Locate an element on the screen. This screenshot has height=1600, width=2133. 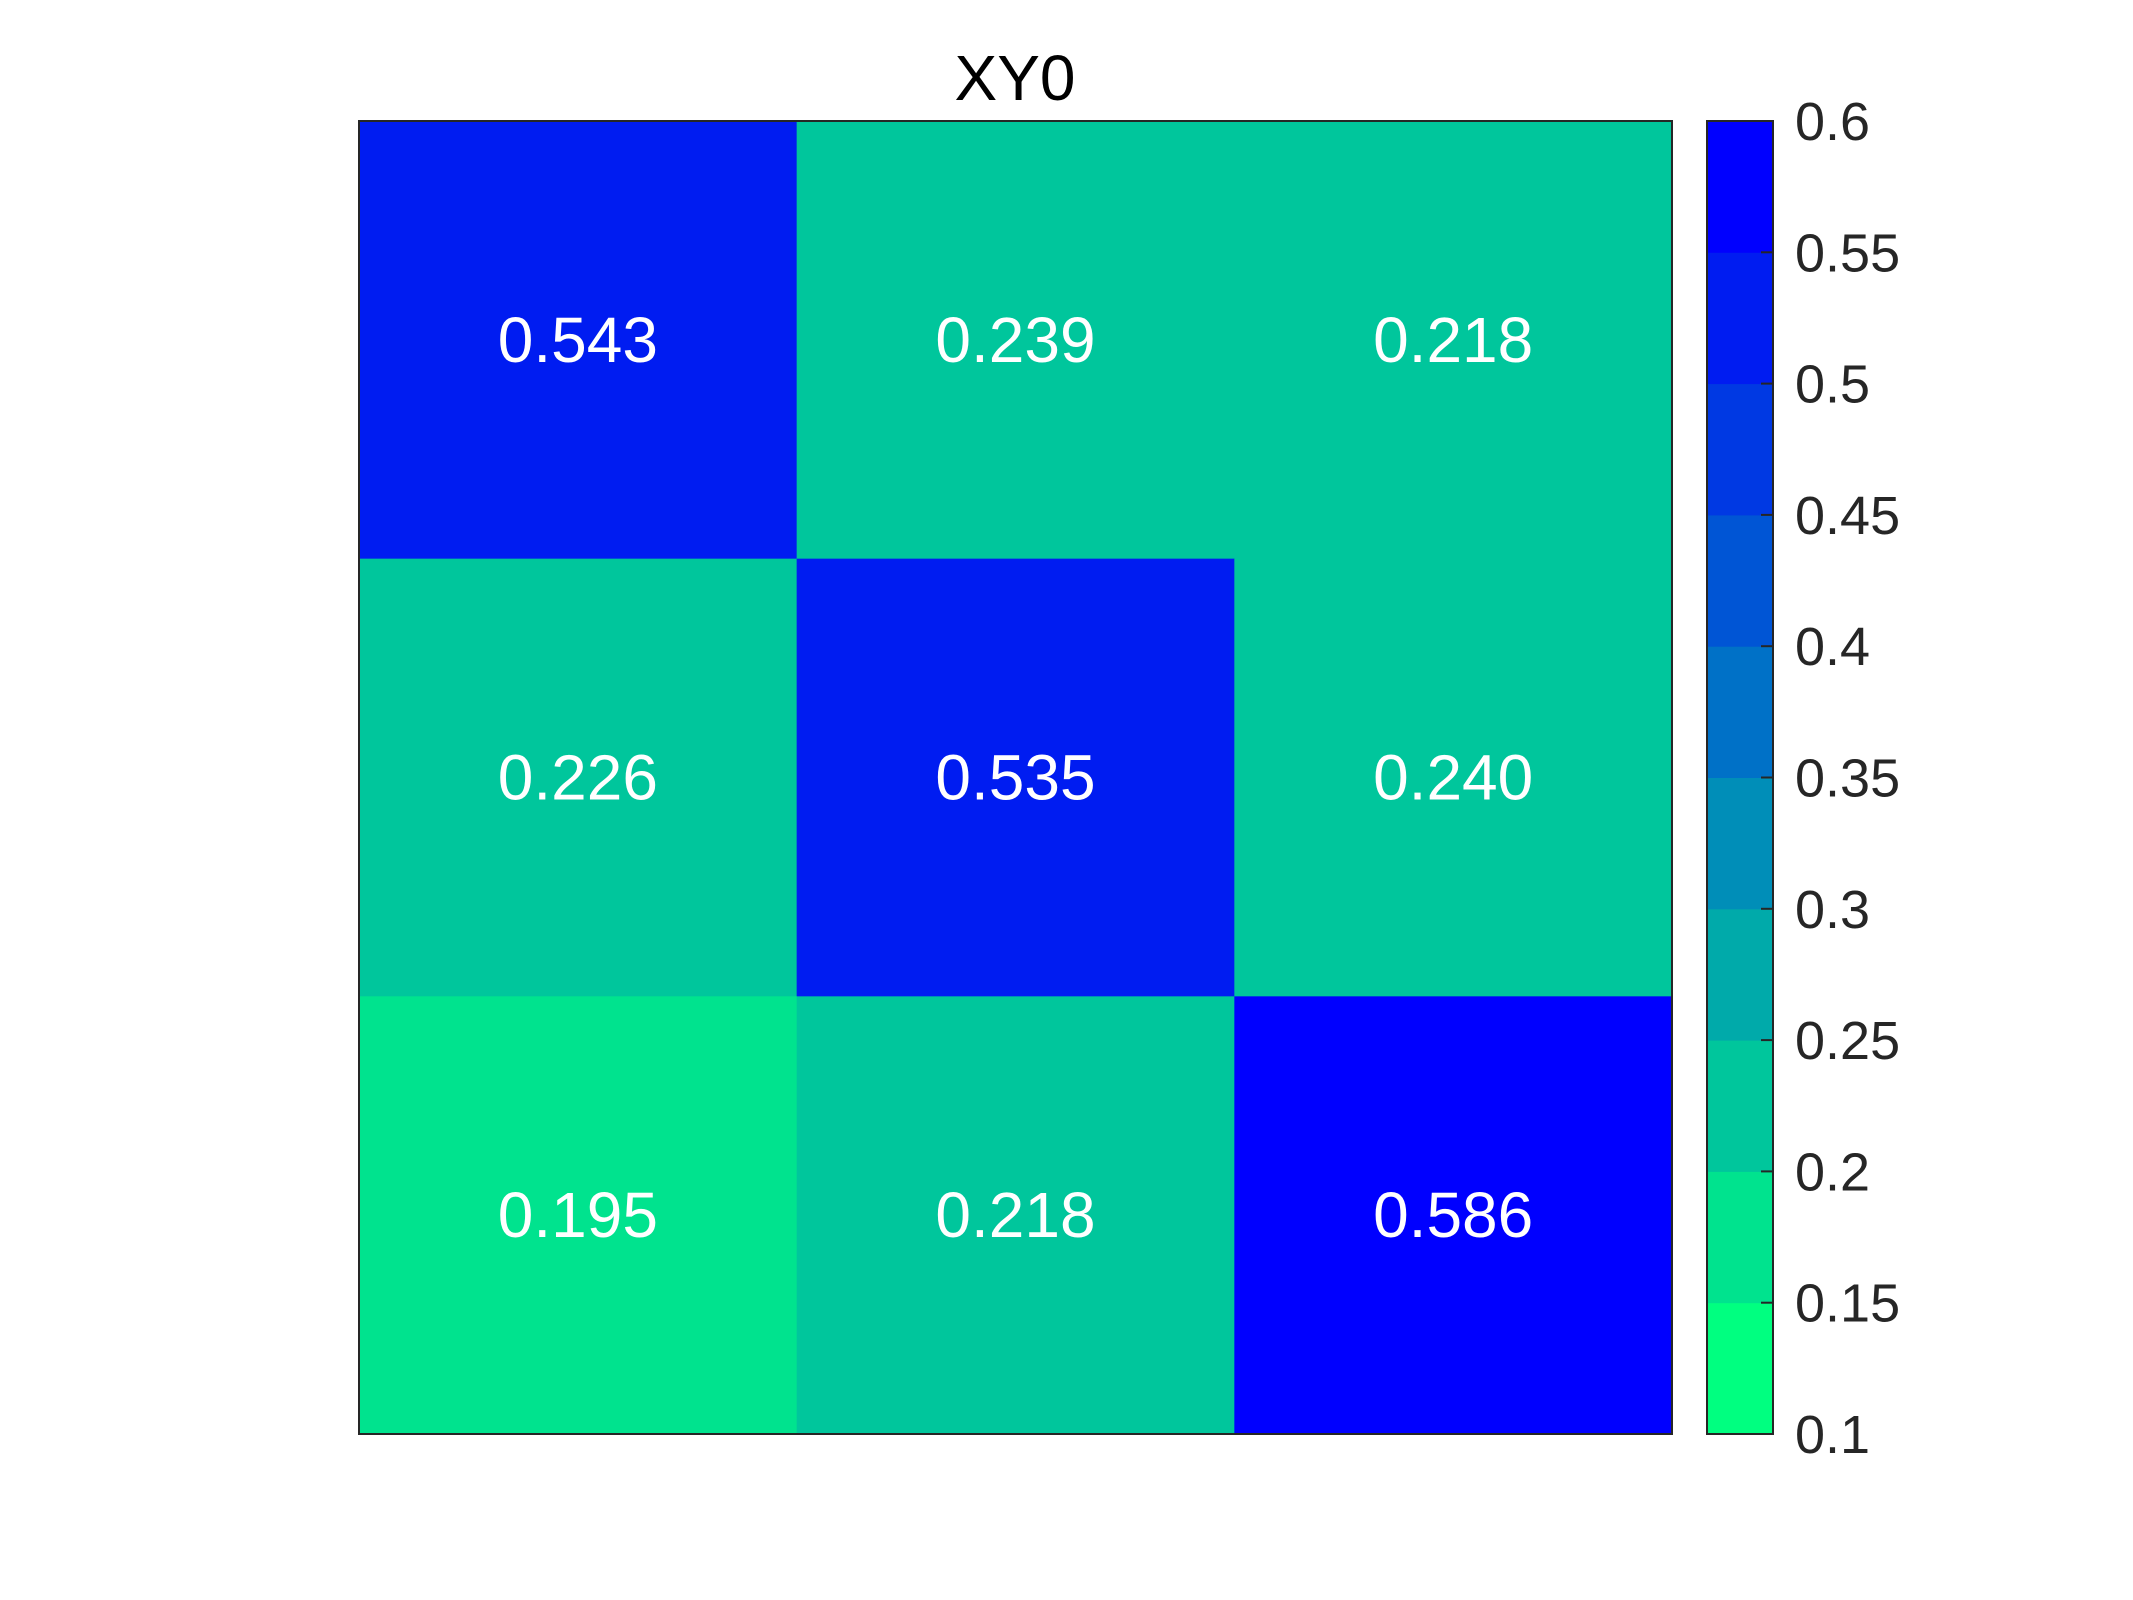
cell-value-label: 0.226 is located at coordinates (578, 778).